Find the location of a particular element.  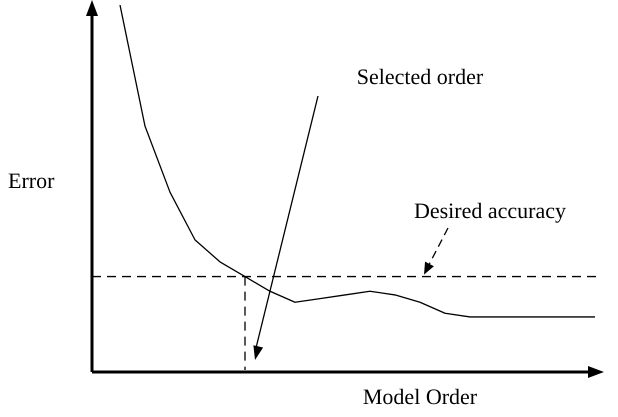

annotation: Desired accuracy is located at coordinates (490, 210).